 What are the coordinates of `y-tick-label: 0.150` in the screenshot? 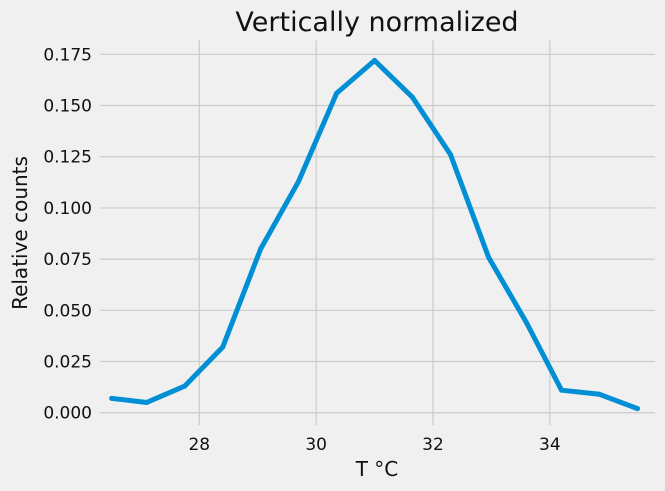 It's located at (67, 107).